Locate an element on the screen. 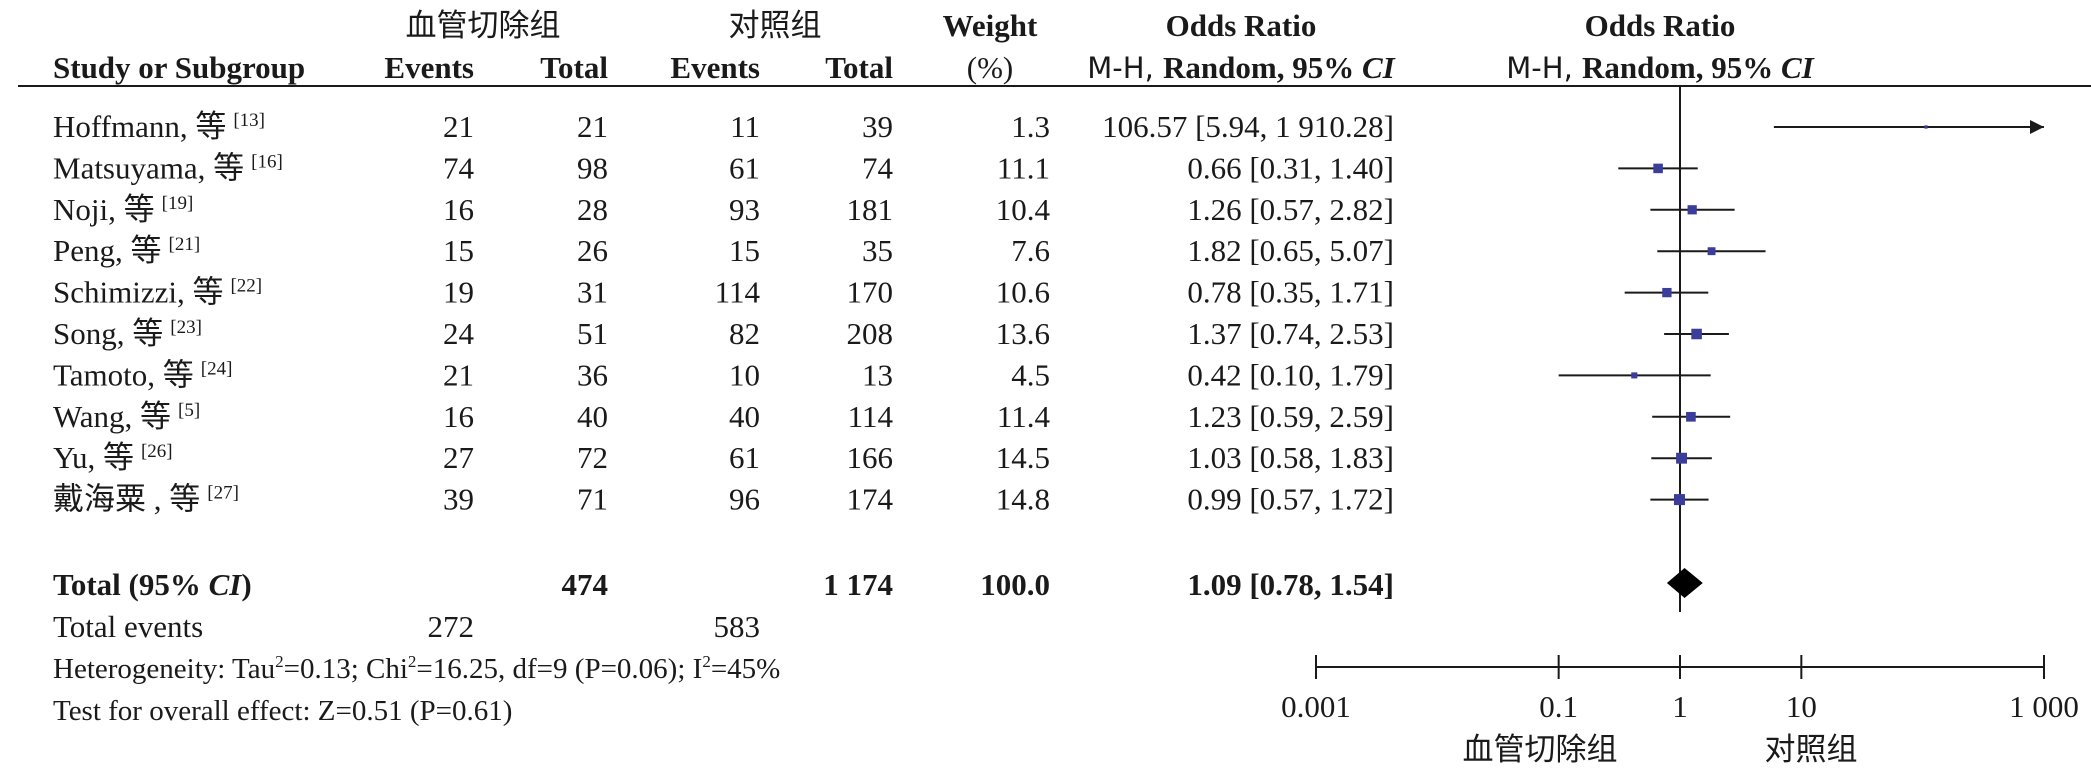 Image resolution: width=2091 pixels, height=782 pixels. or-method: M-H, Random, 95% CI is located at coordinates (1241, 67).